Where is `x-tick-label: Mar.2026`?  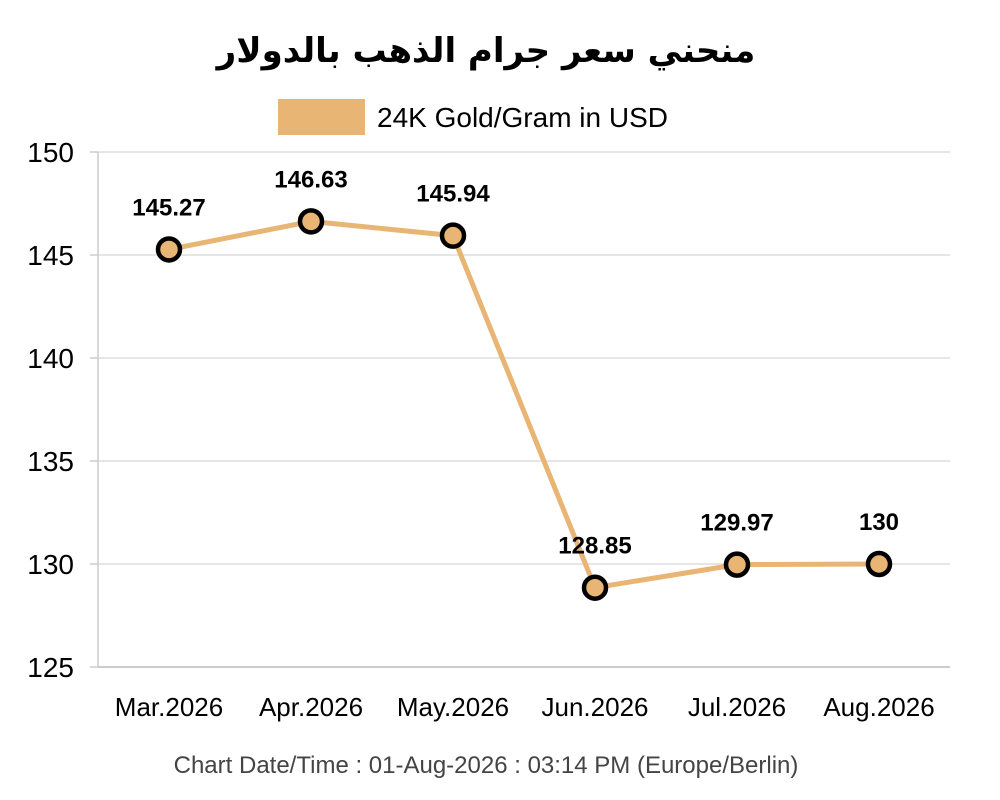 x-tick-label: Mar.2026 is located at coordinates (169, 707).